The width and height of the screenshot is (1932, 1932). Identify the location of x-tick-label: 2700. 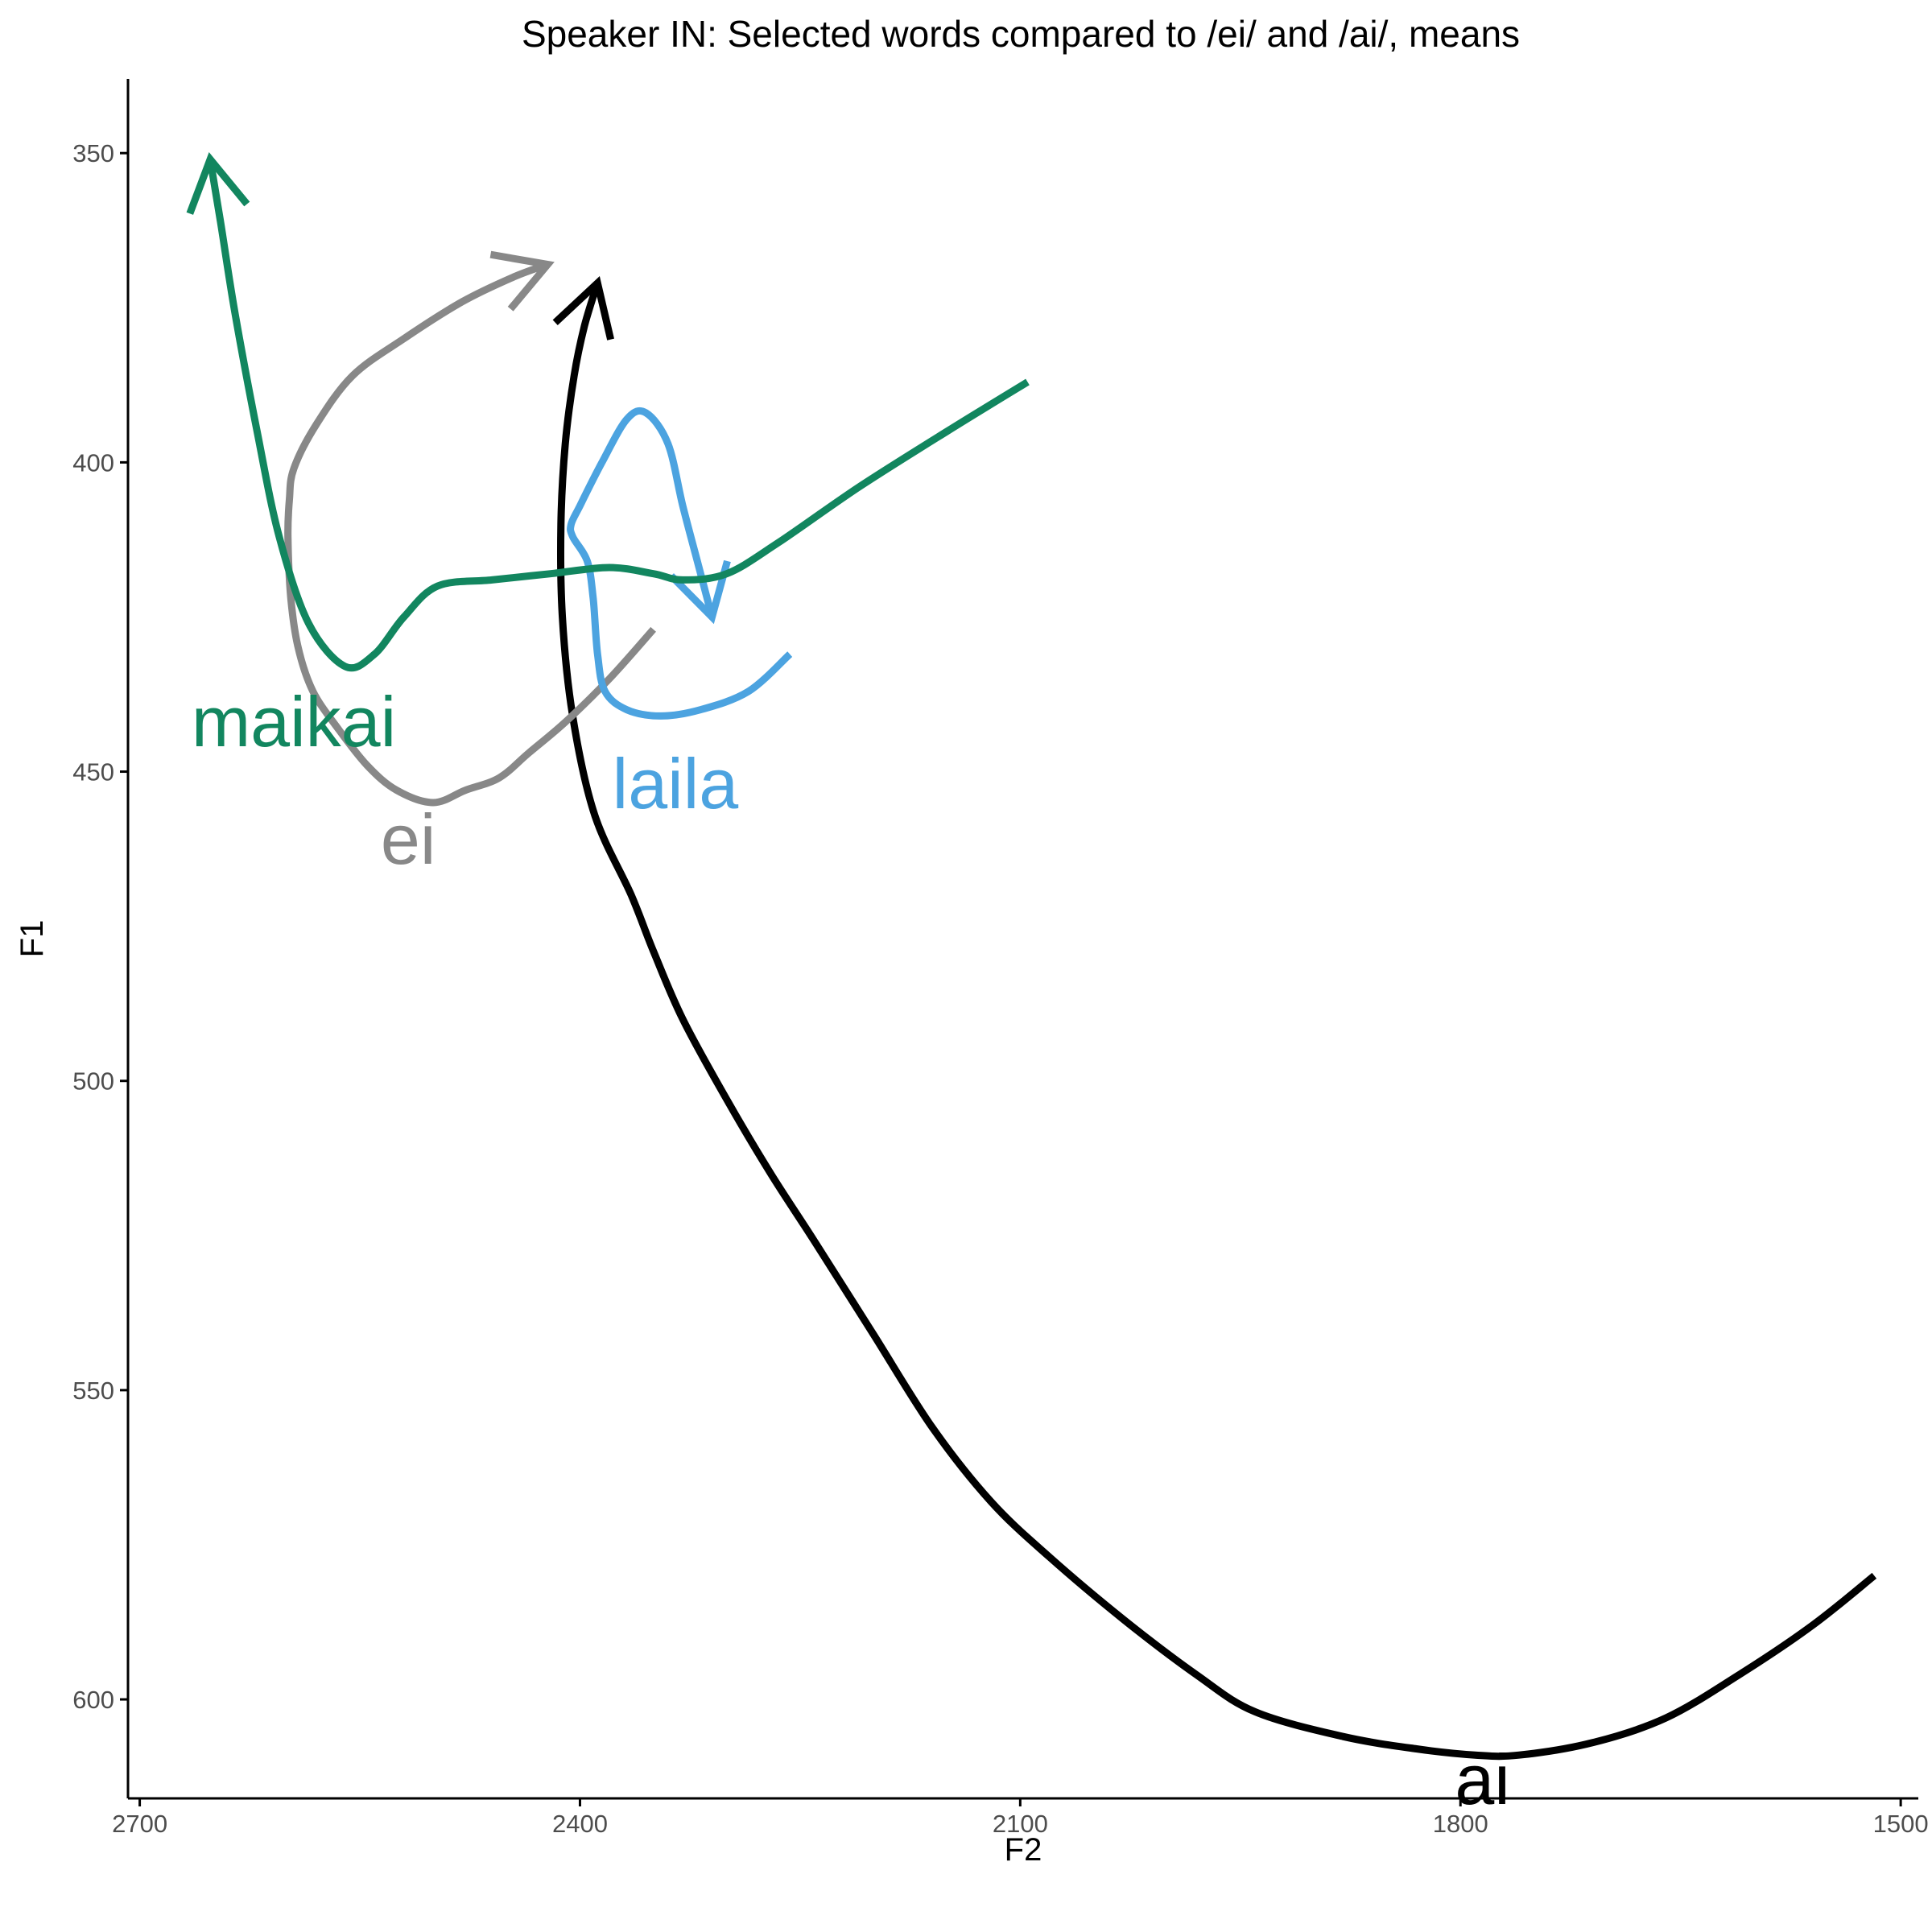
(139, 1824).